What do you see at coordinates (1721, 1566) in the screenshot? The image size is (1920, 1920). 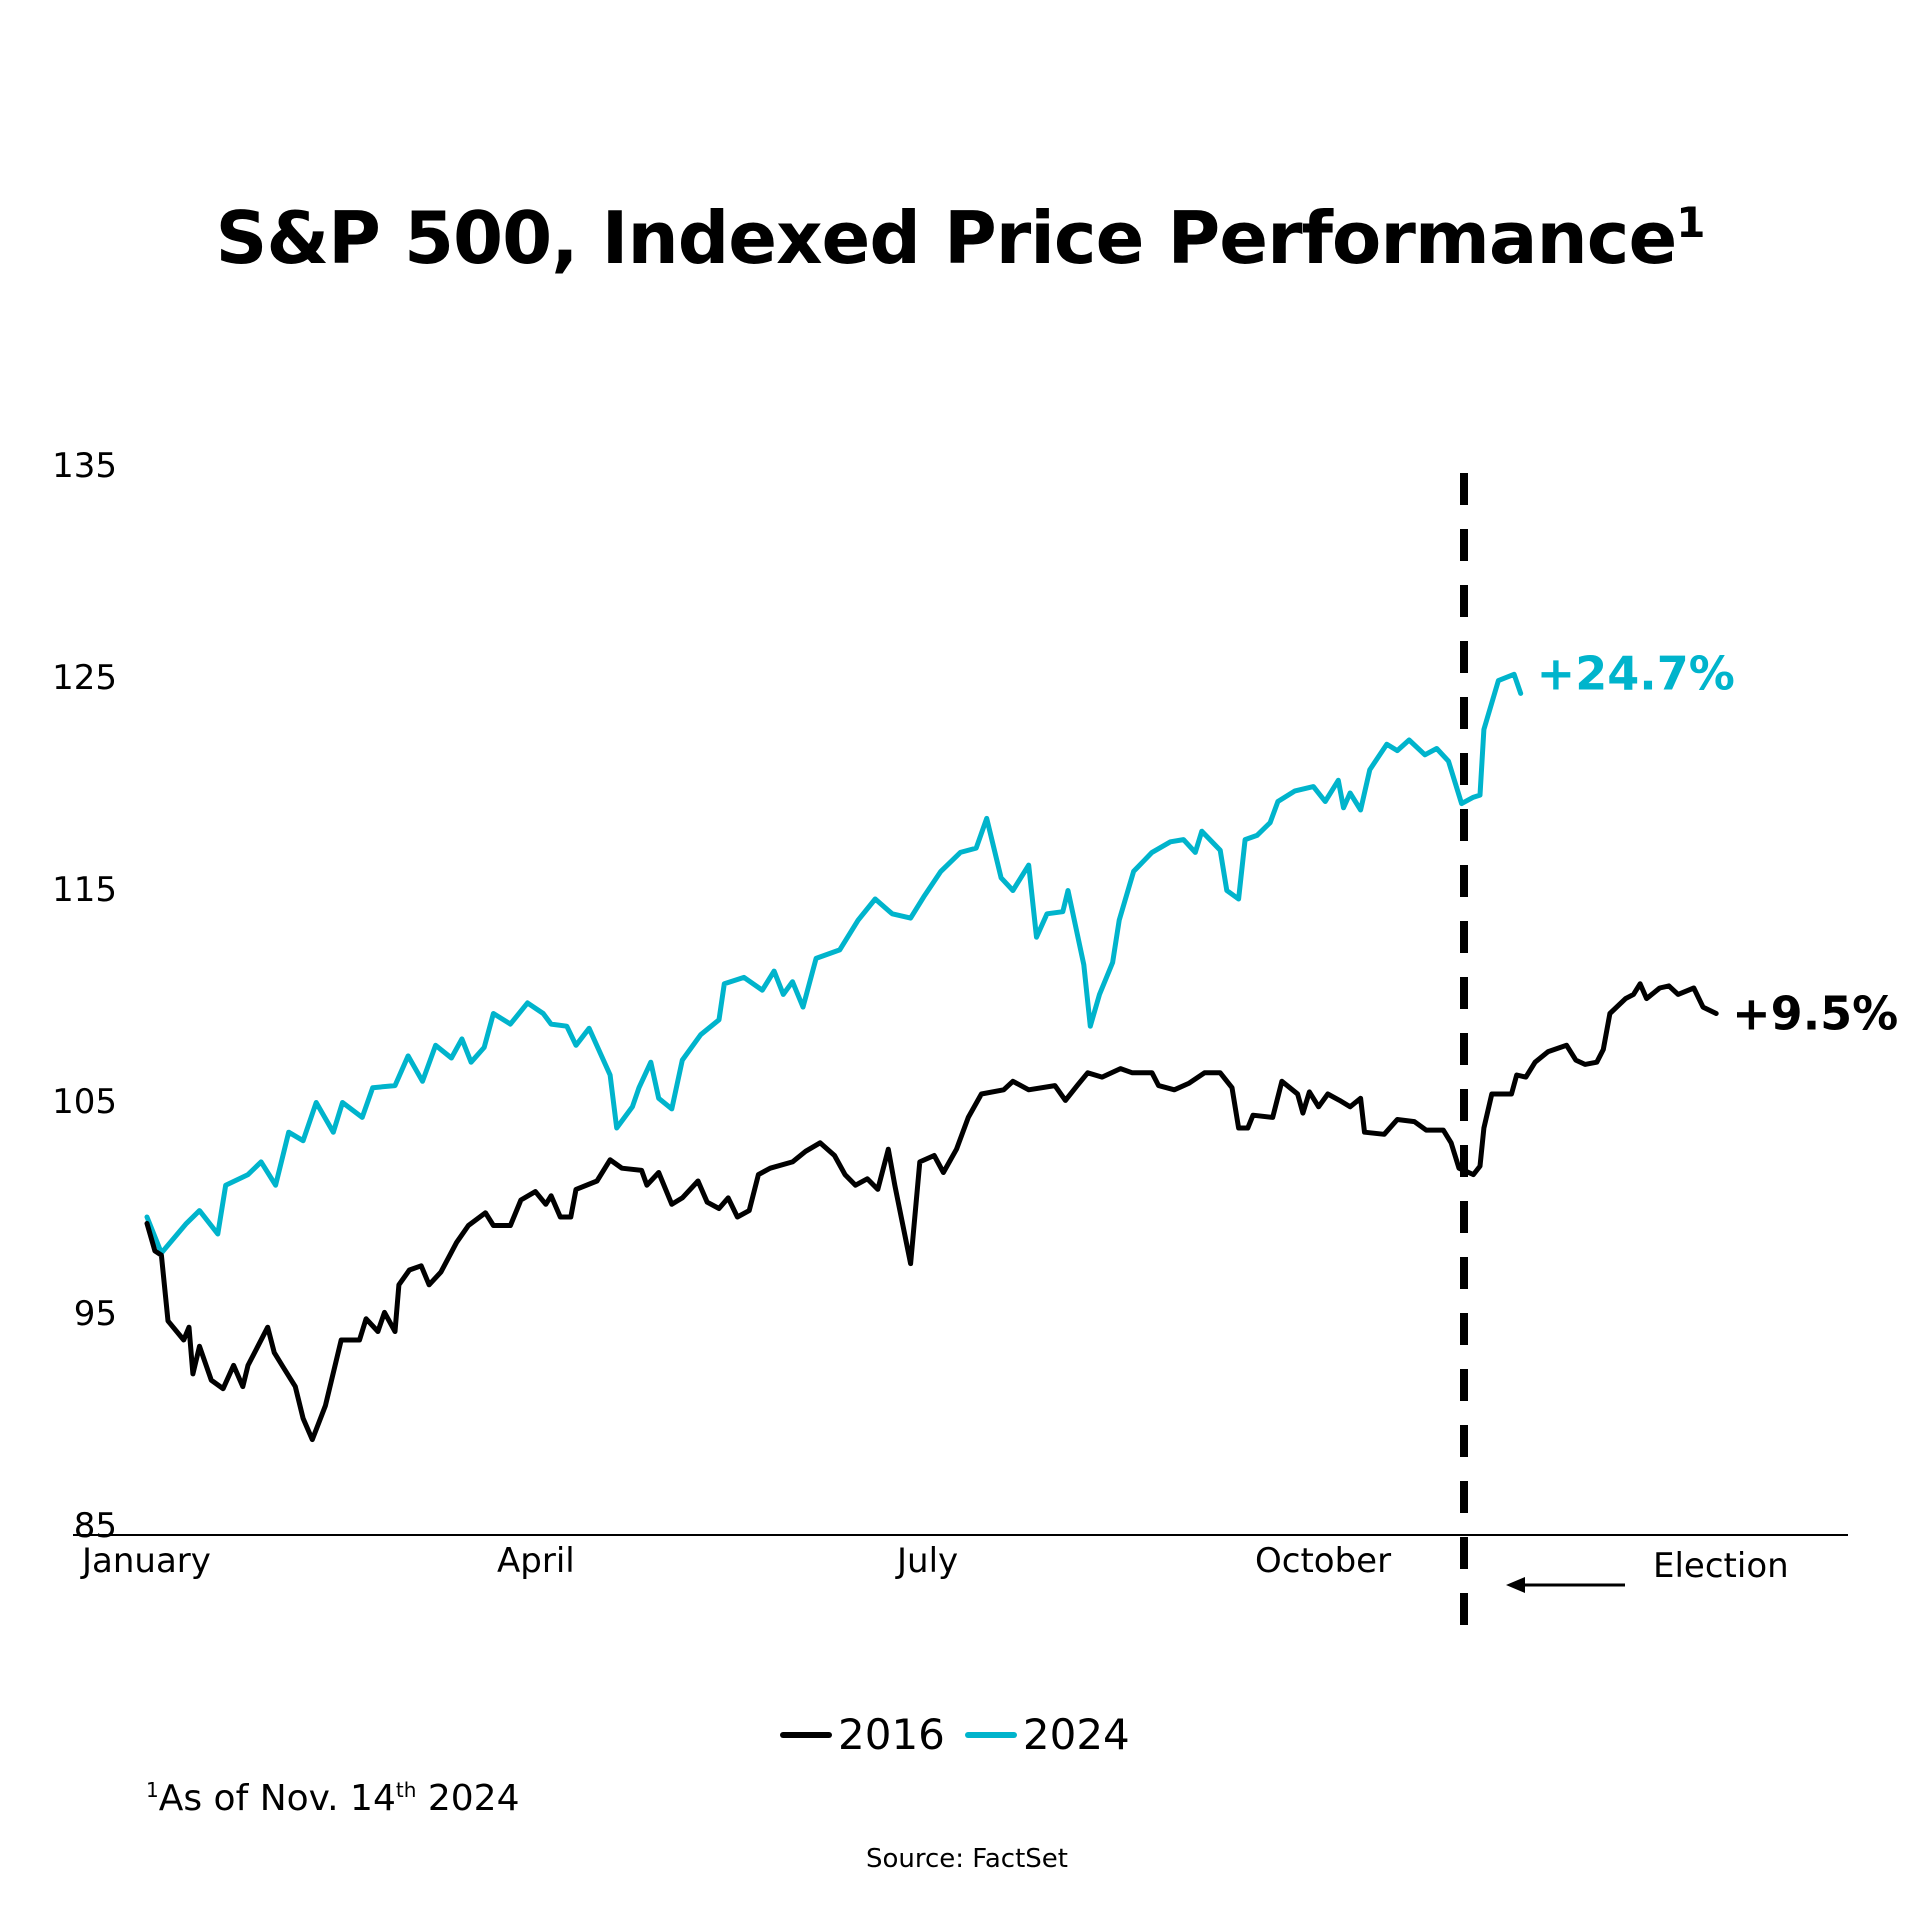 I see `election-label: Election` at bounding box center [1721, 1566].